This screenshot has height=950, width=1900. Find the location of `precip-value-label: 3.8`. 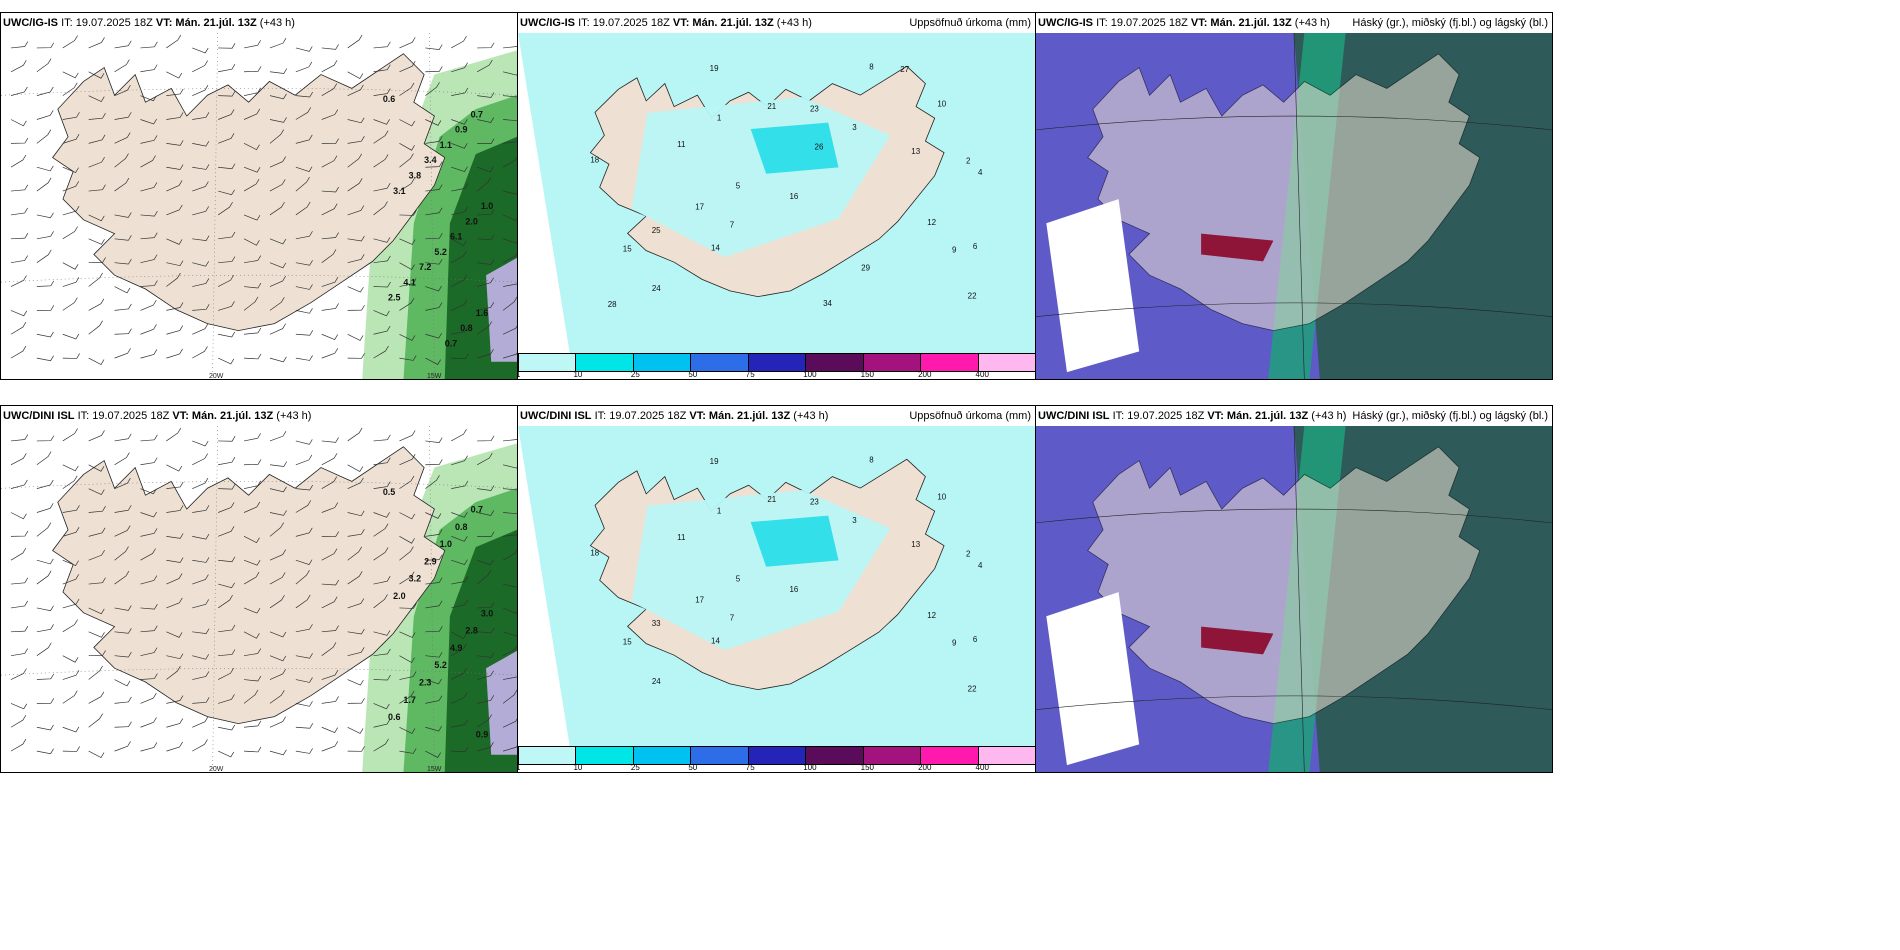

precip-value-label: 3.8 is located at coordinates (415, 176).